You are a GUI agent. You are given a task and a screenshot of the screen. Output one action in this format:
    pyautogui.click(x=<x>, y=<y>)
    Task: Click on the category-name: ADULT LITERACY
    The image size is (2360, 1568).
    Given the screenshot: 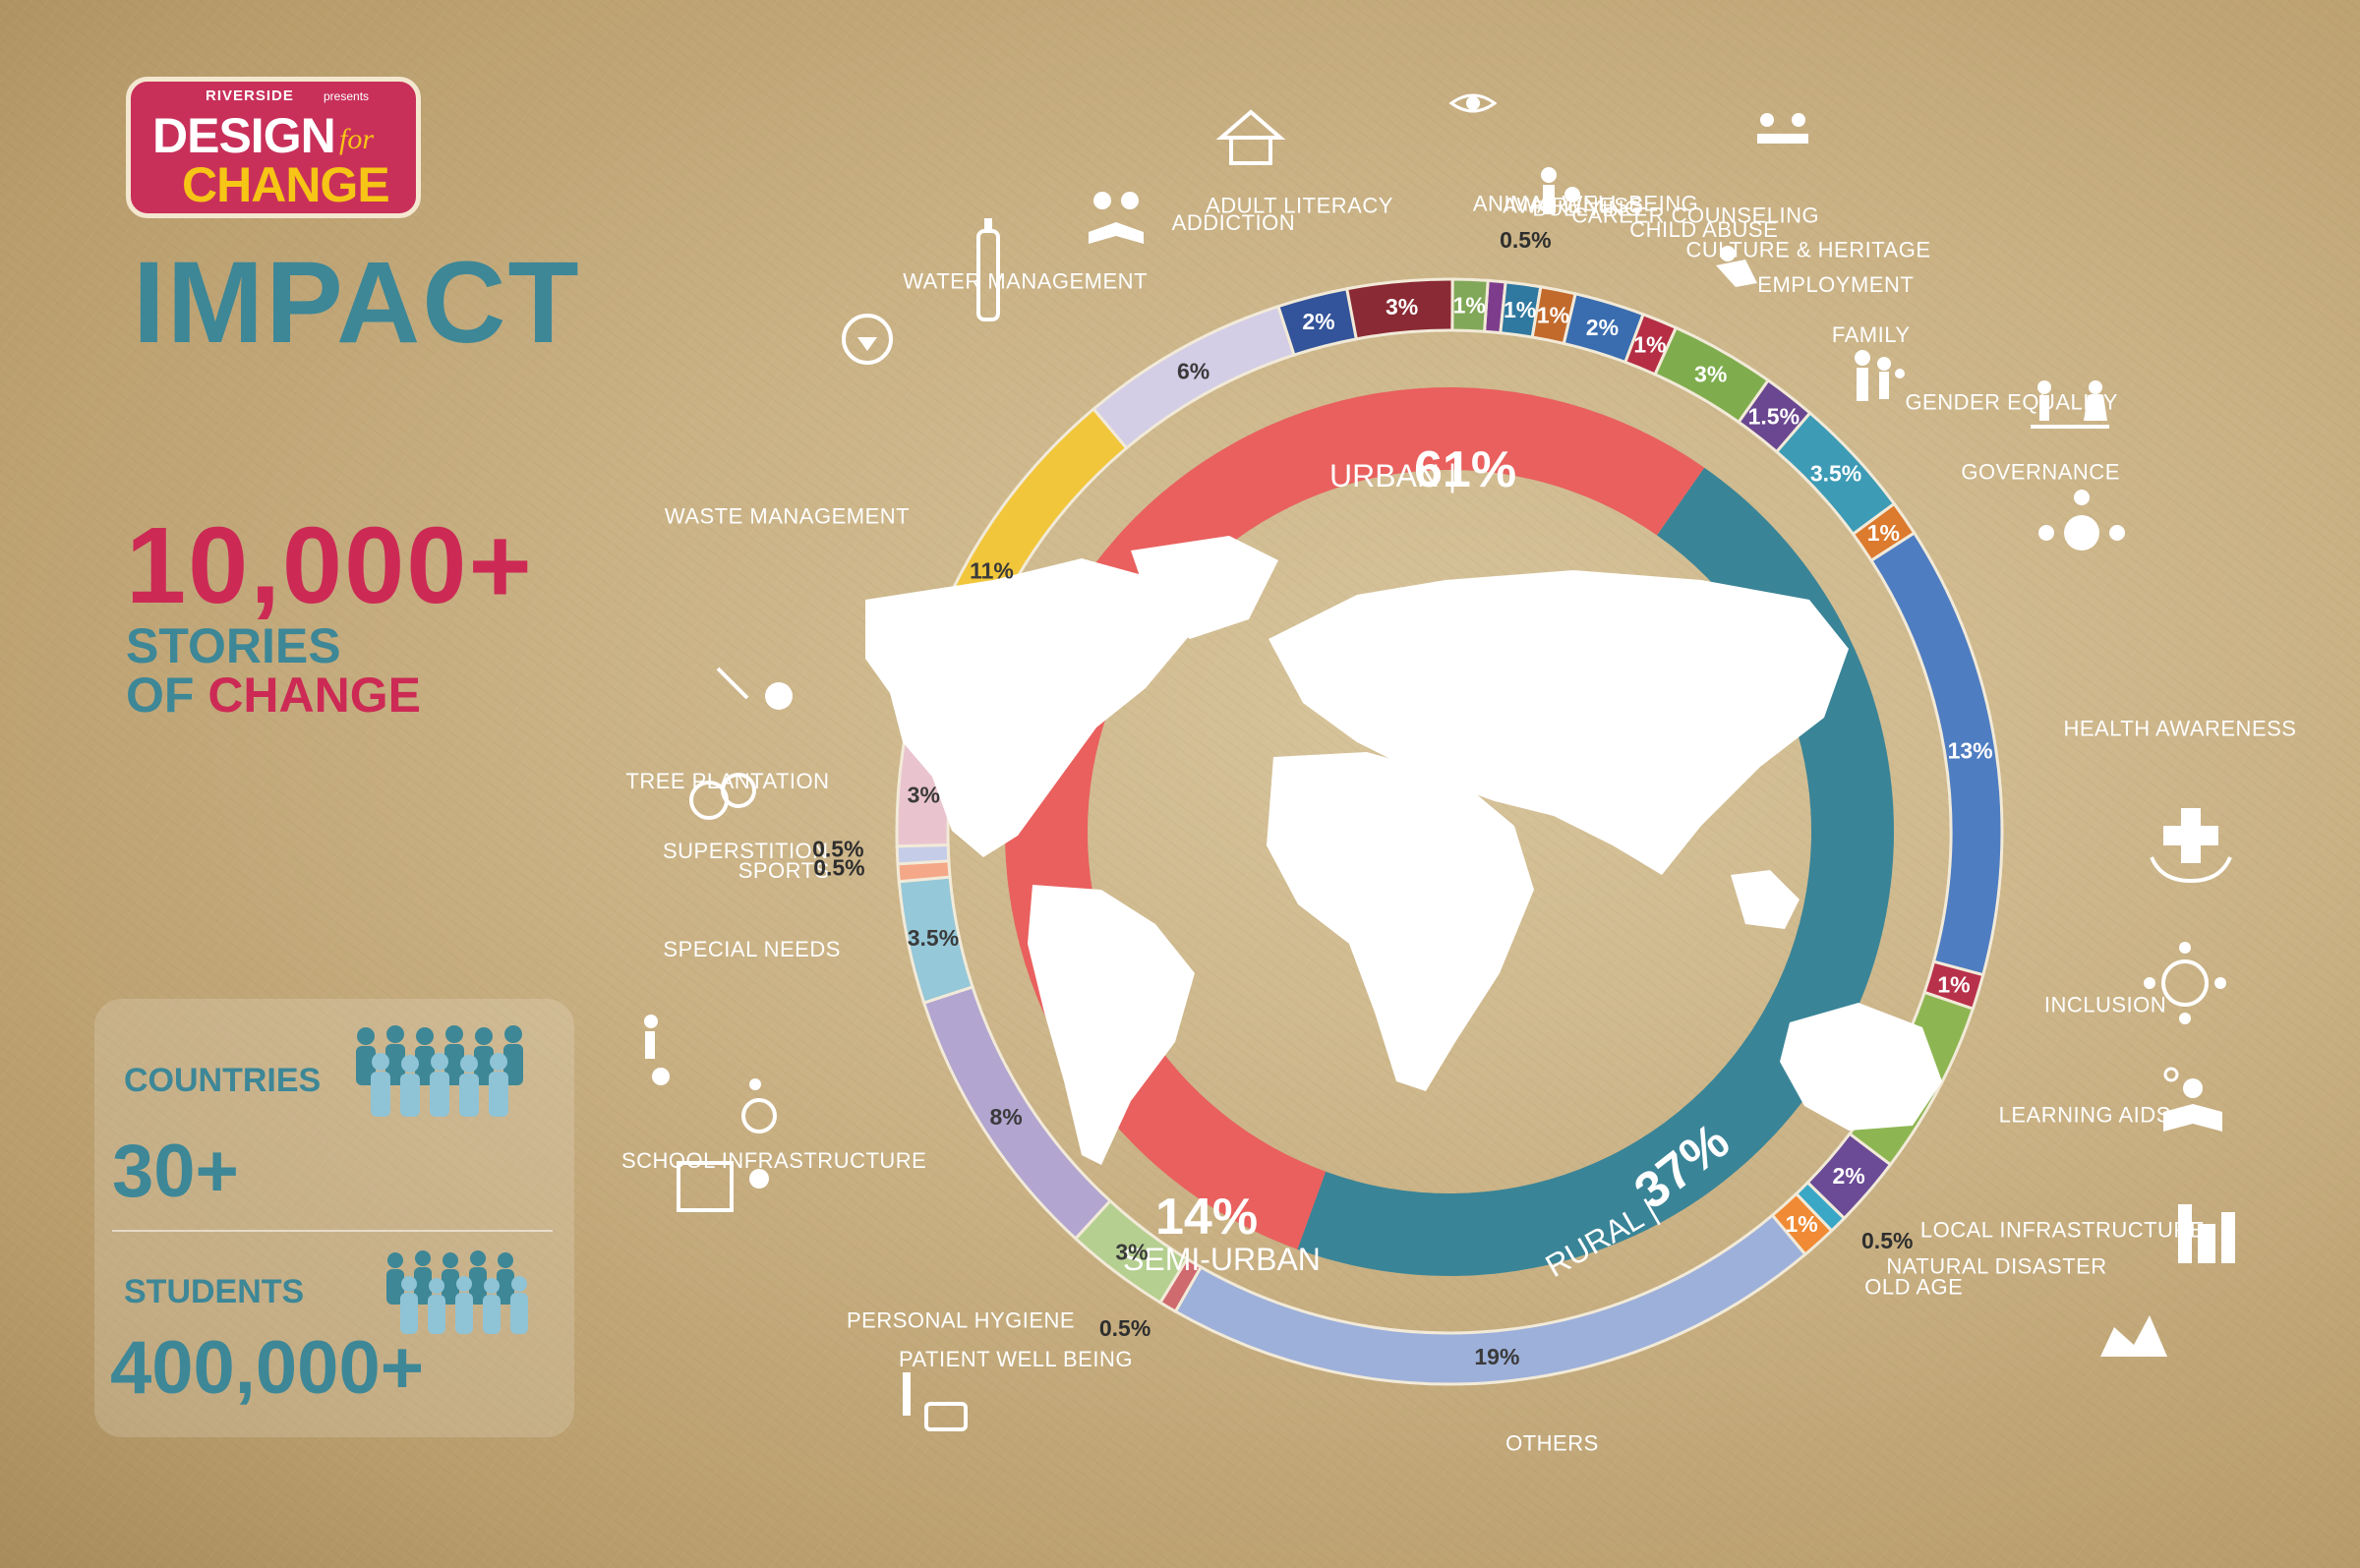 What is the action you would take?
    pyautogui.click(x=1299, y=206)
    